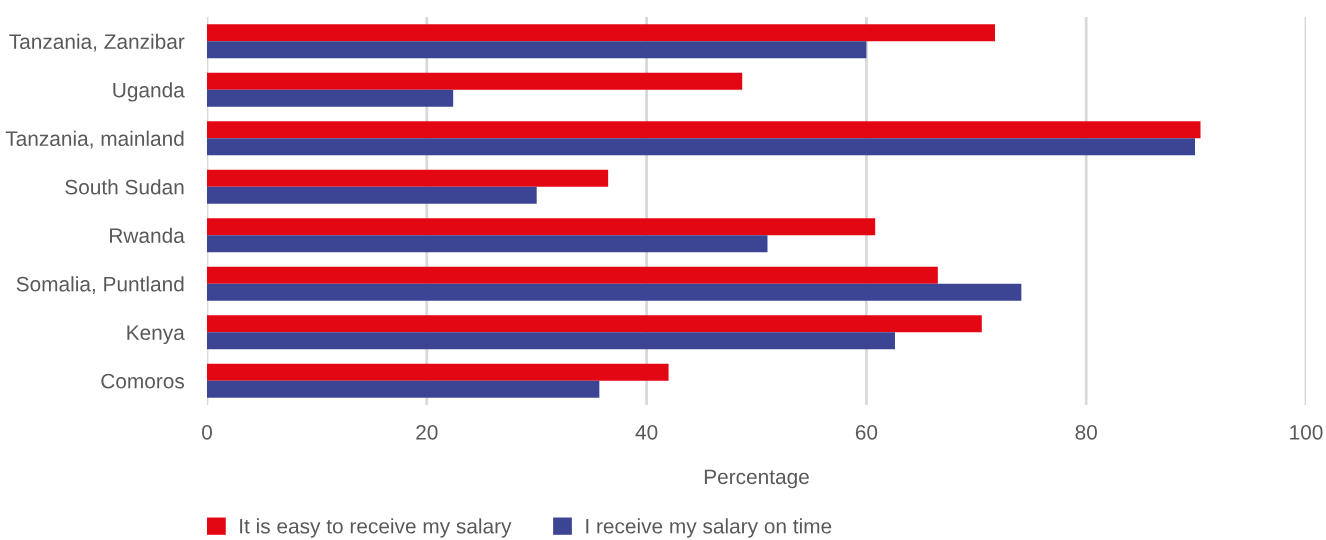  What do you see at coordinates (376, 528) in the screenshot?
I see `legend-label: It is easy to receive my salary` at bounding box center [376, 528].